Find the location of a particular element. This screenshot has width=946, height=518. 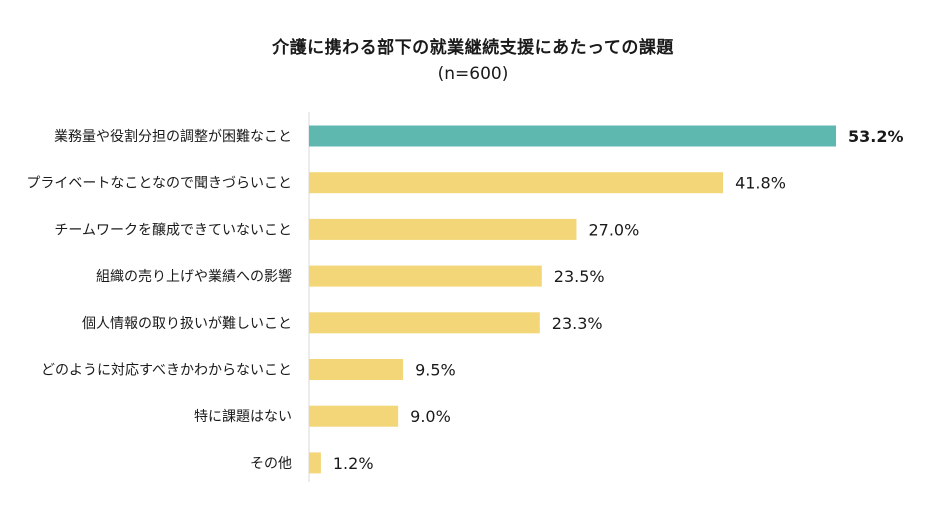

category-label: どのように対応すべきかわからないこと is located at coordinates (166, 371).